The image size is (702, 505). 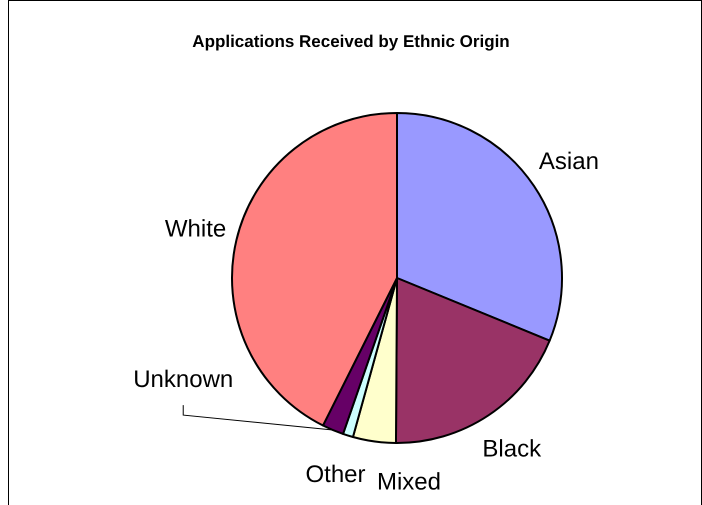 I want to click on slice-label: Unknown, so click(x=183, y=380).